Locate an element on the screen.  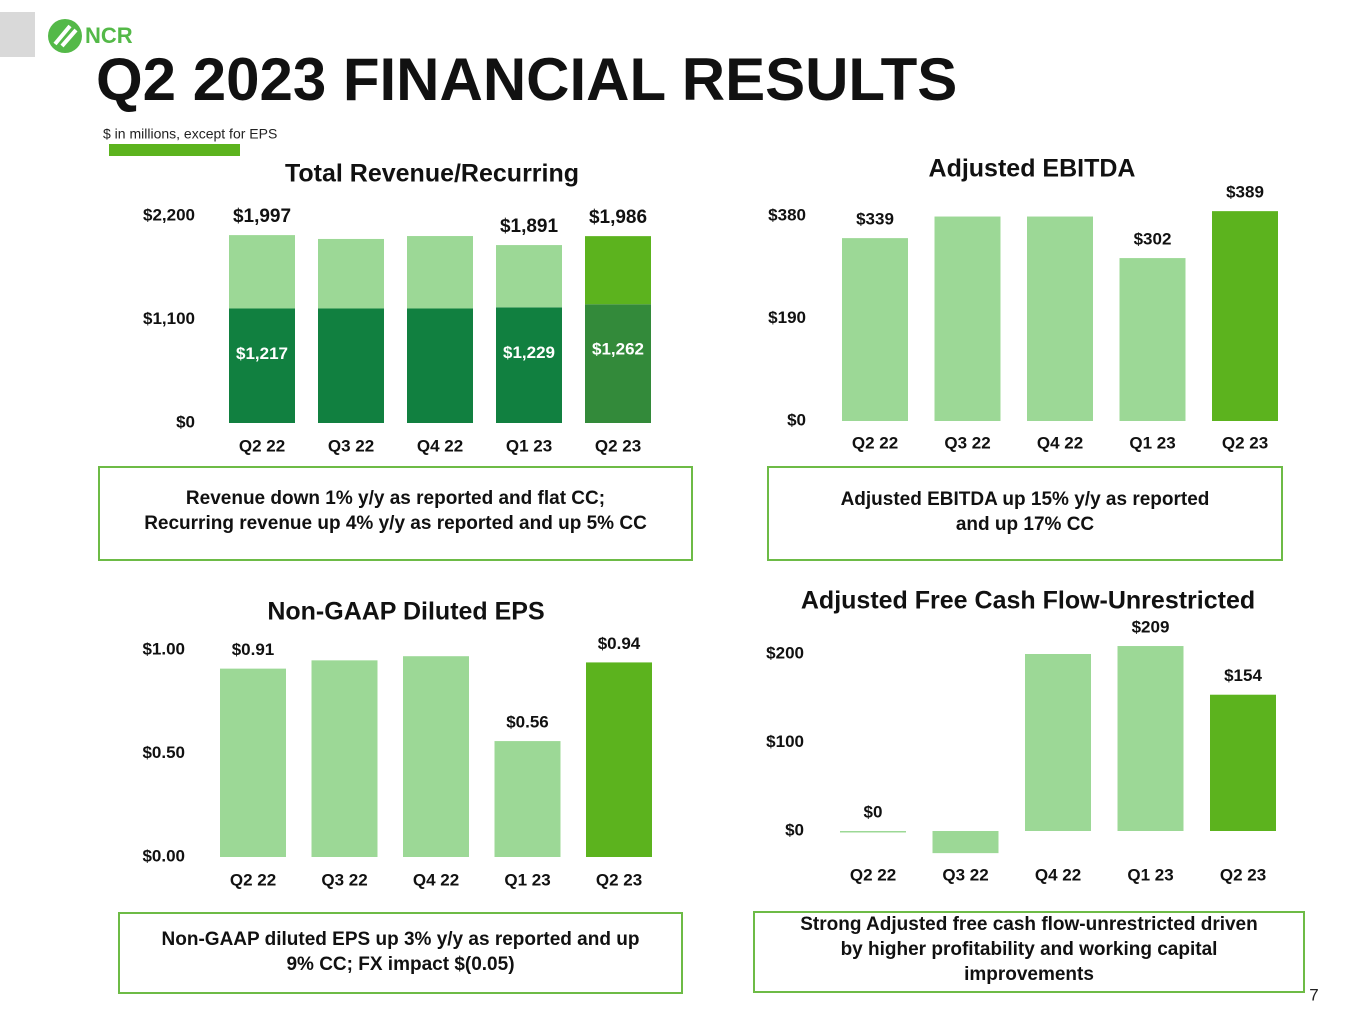
y-tick-label: $200 is located at coordinates (785, 652).